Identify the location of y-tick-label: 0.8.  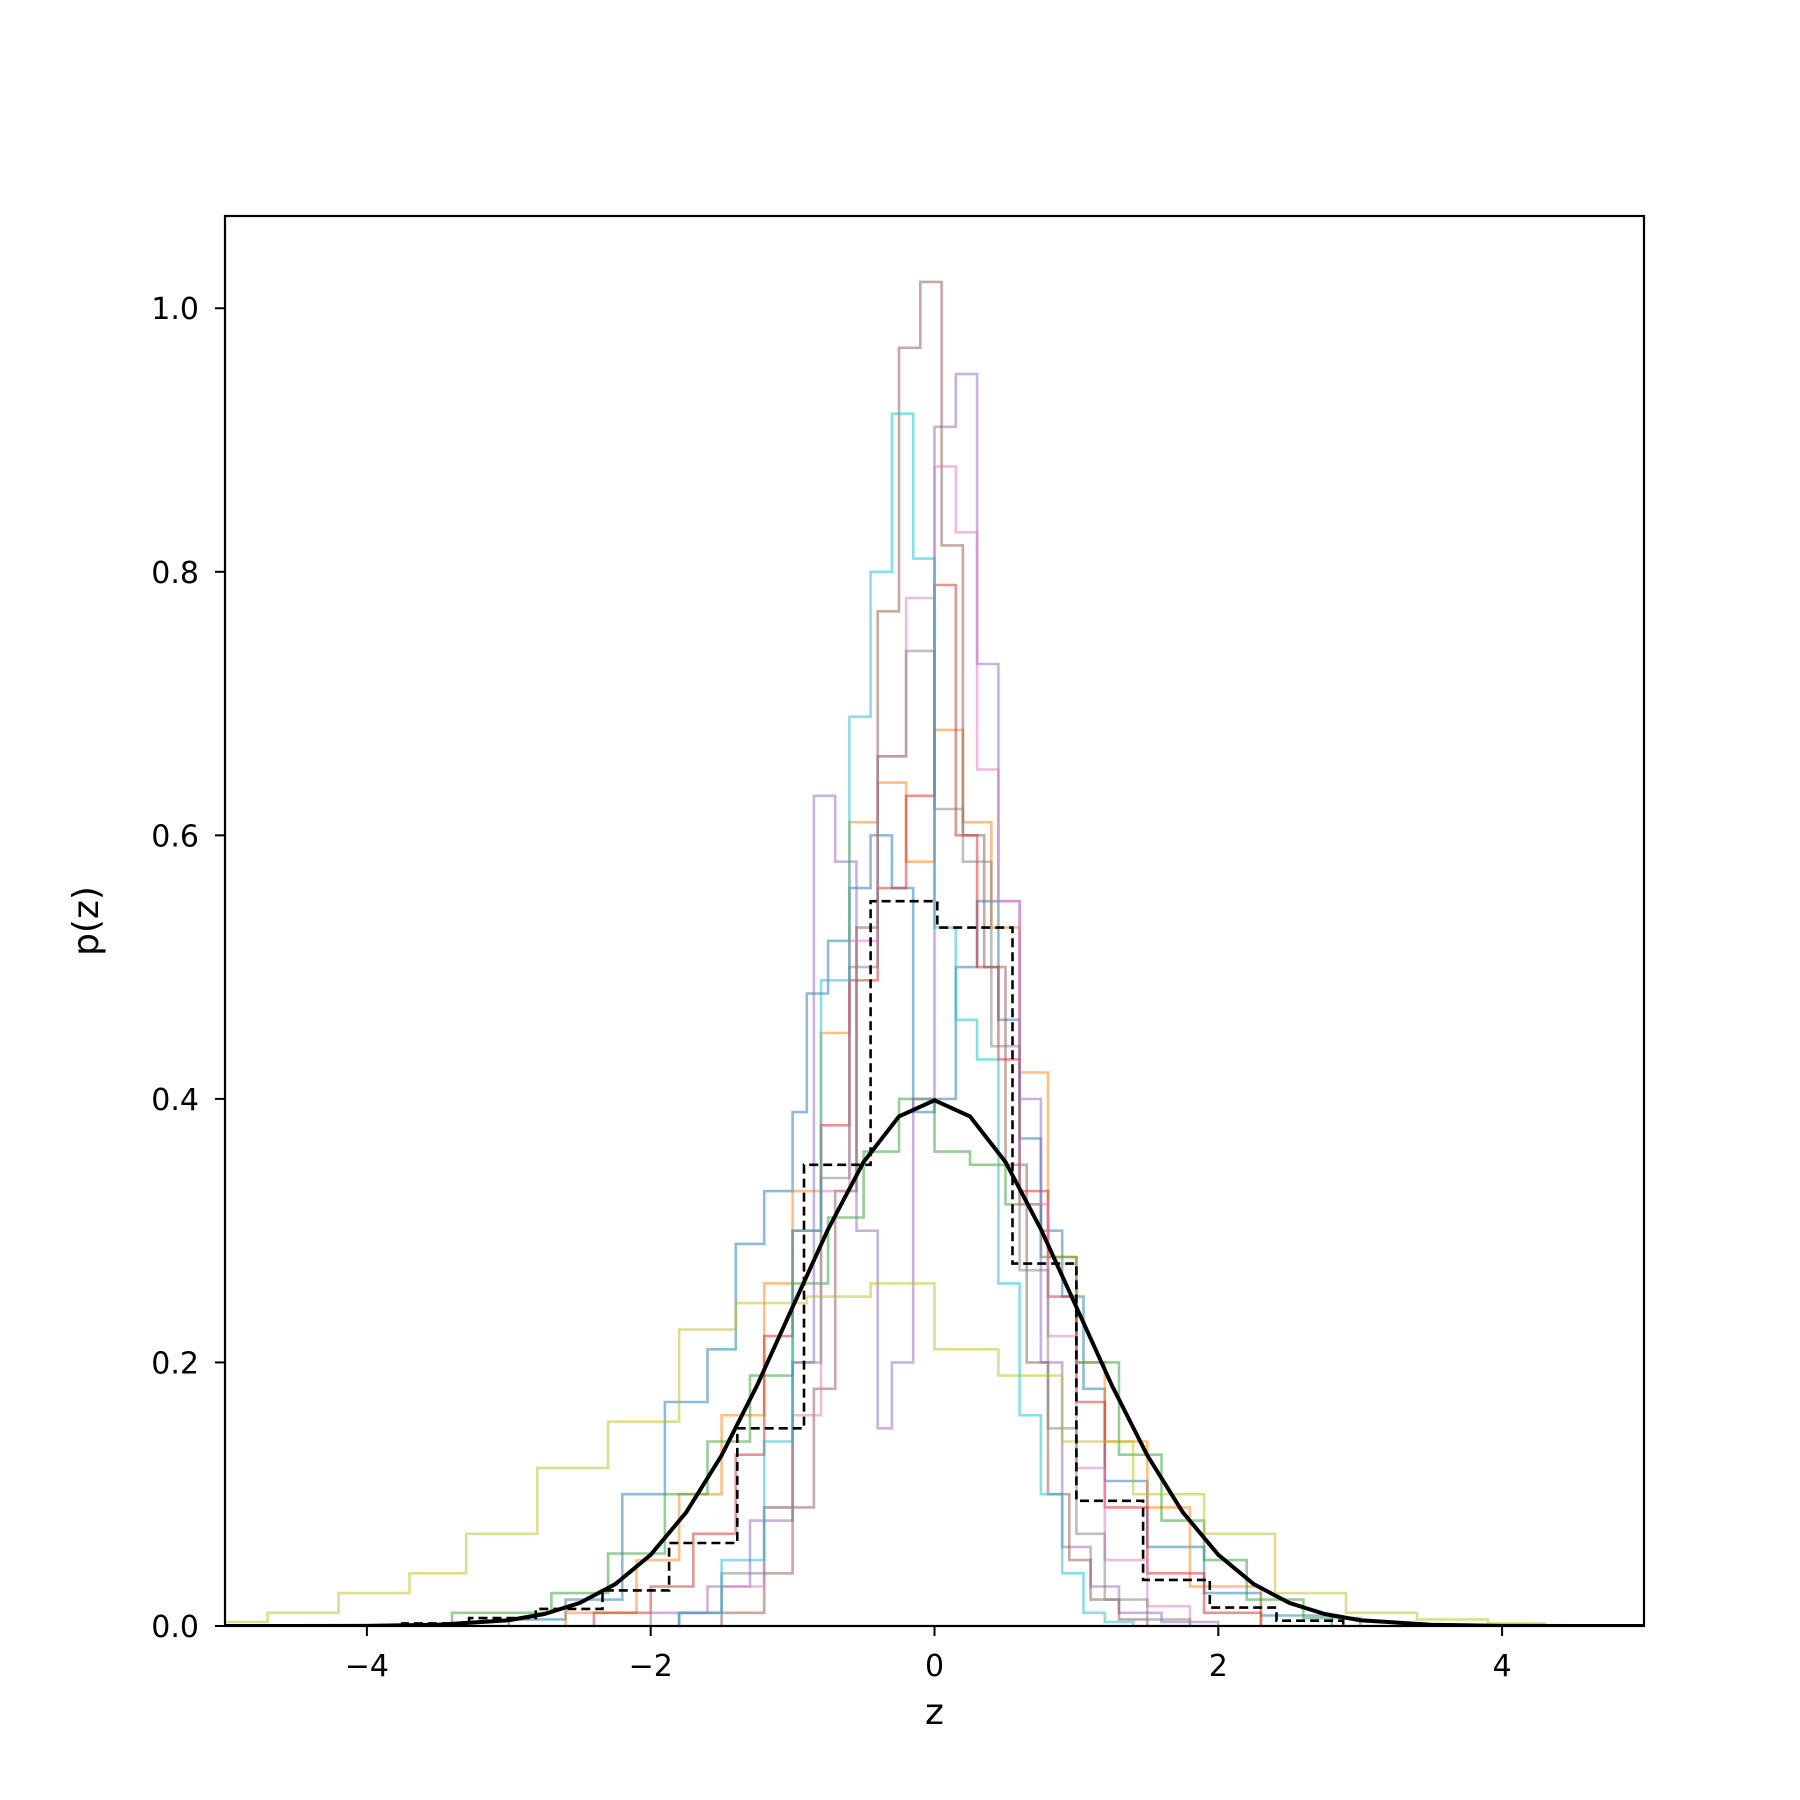
(175, 573).